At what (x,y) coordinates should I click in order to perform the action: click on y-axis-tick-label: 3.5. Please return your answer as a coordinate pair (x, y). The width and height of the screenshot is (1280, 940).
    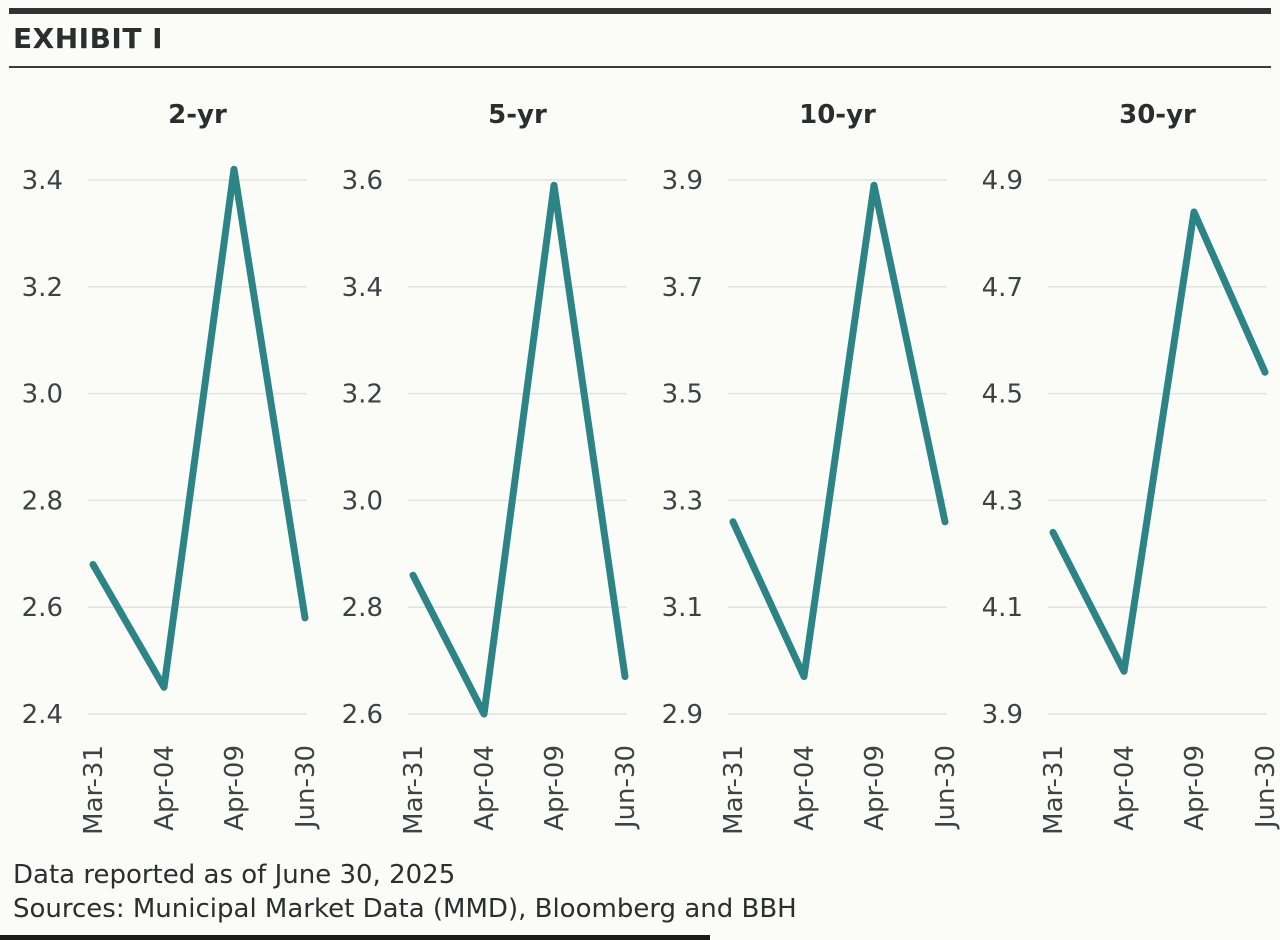
    Looking at the image, I should click on (682, 395).